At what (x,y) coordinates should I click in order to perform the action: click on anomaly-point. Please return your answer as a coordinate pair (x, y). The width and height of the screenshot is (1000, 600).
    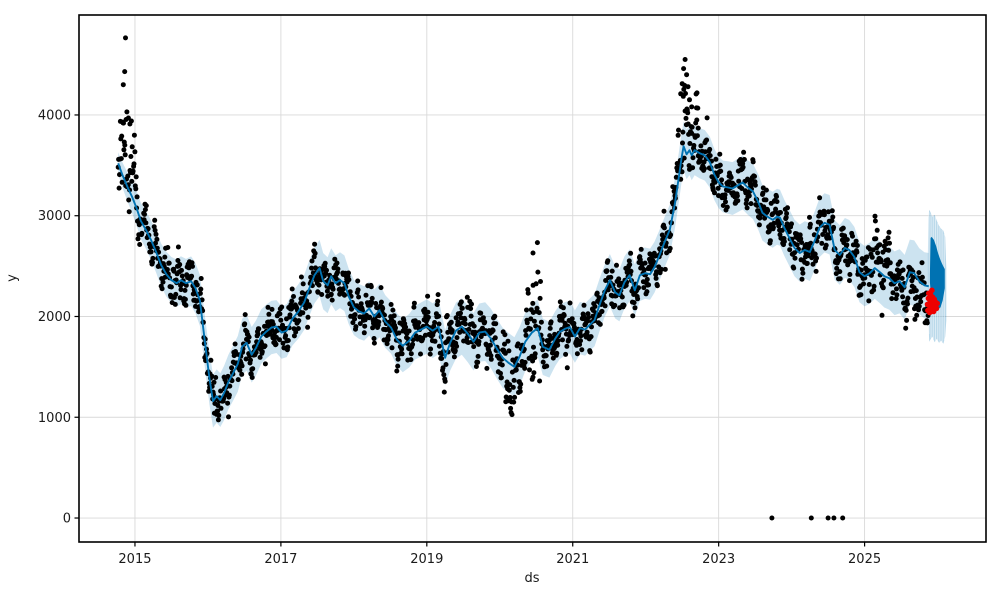
    Looking at the image, I should click on (937, 303).